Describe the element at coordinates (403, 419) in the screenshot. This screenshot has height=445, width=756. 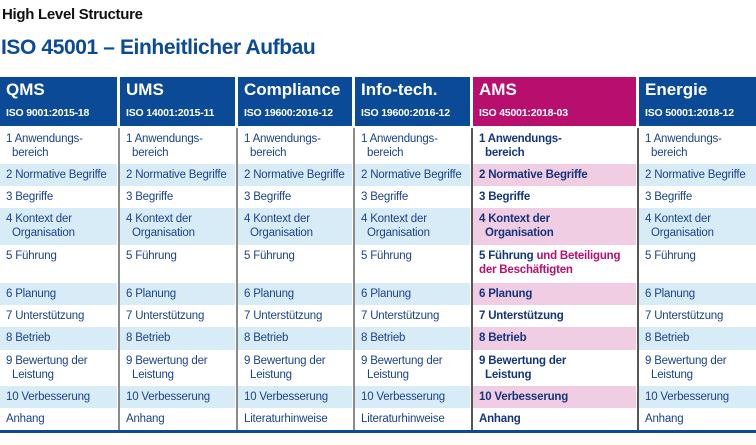
I see `clause-title: Literaturhinweise` at that location.